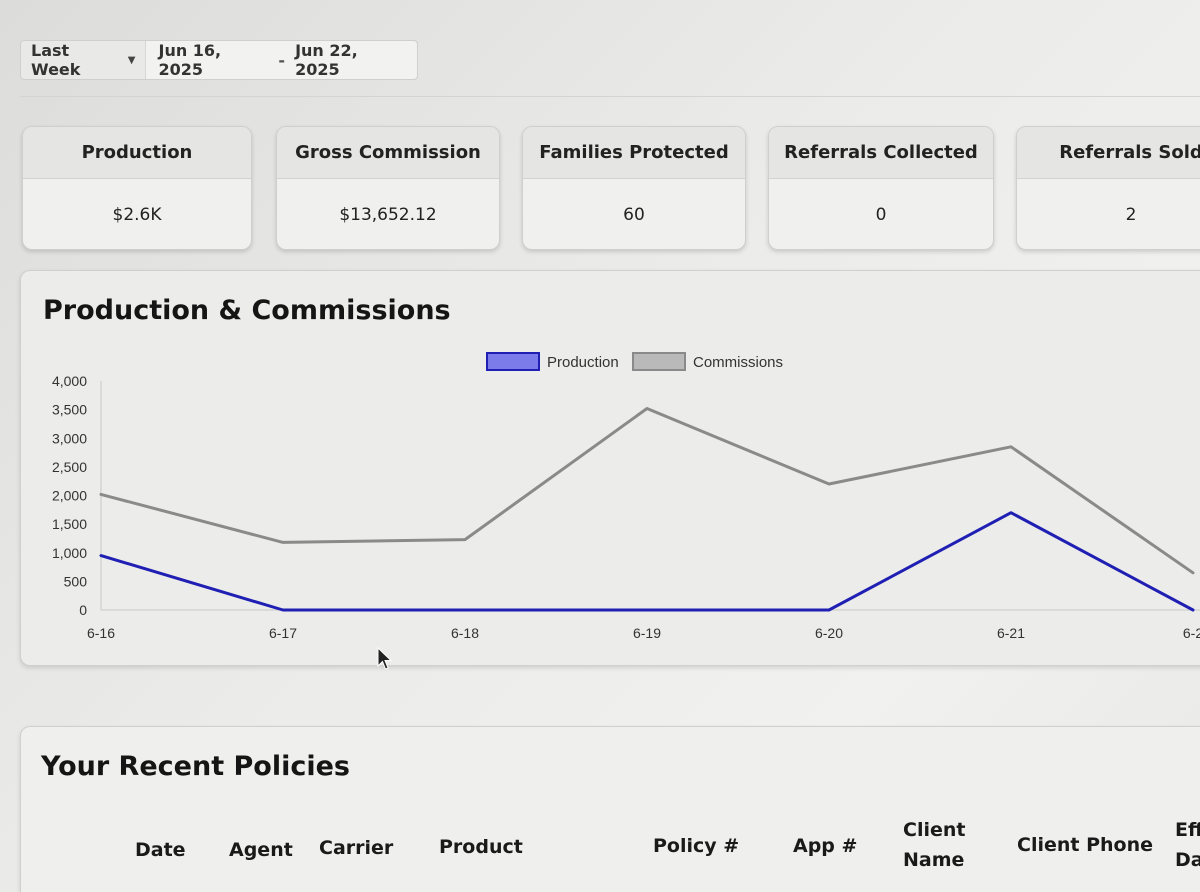 The height and width of the screenshot is (892, 1200). What do you see at coordinates (1085, 845) in the screenshot?
I see `column-header-client-phone: Client Phone` at bounding box center [1085, 845].